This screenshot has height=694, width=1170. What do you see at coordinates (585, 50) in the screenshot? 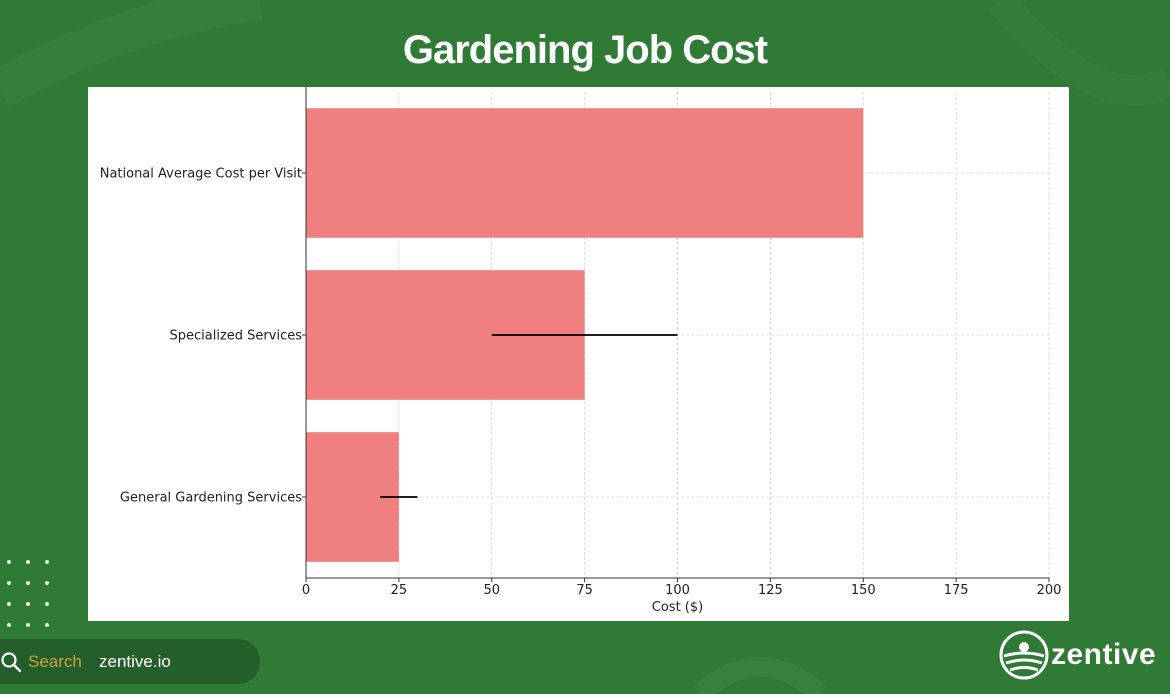
I see `page-title: Gardening Job Cost` at bounding box center [585, 50].